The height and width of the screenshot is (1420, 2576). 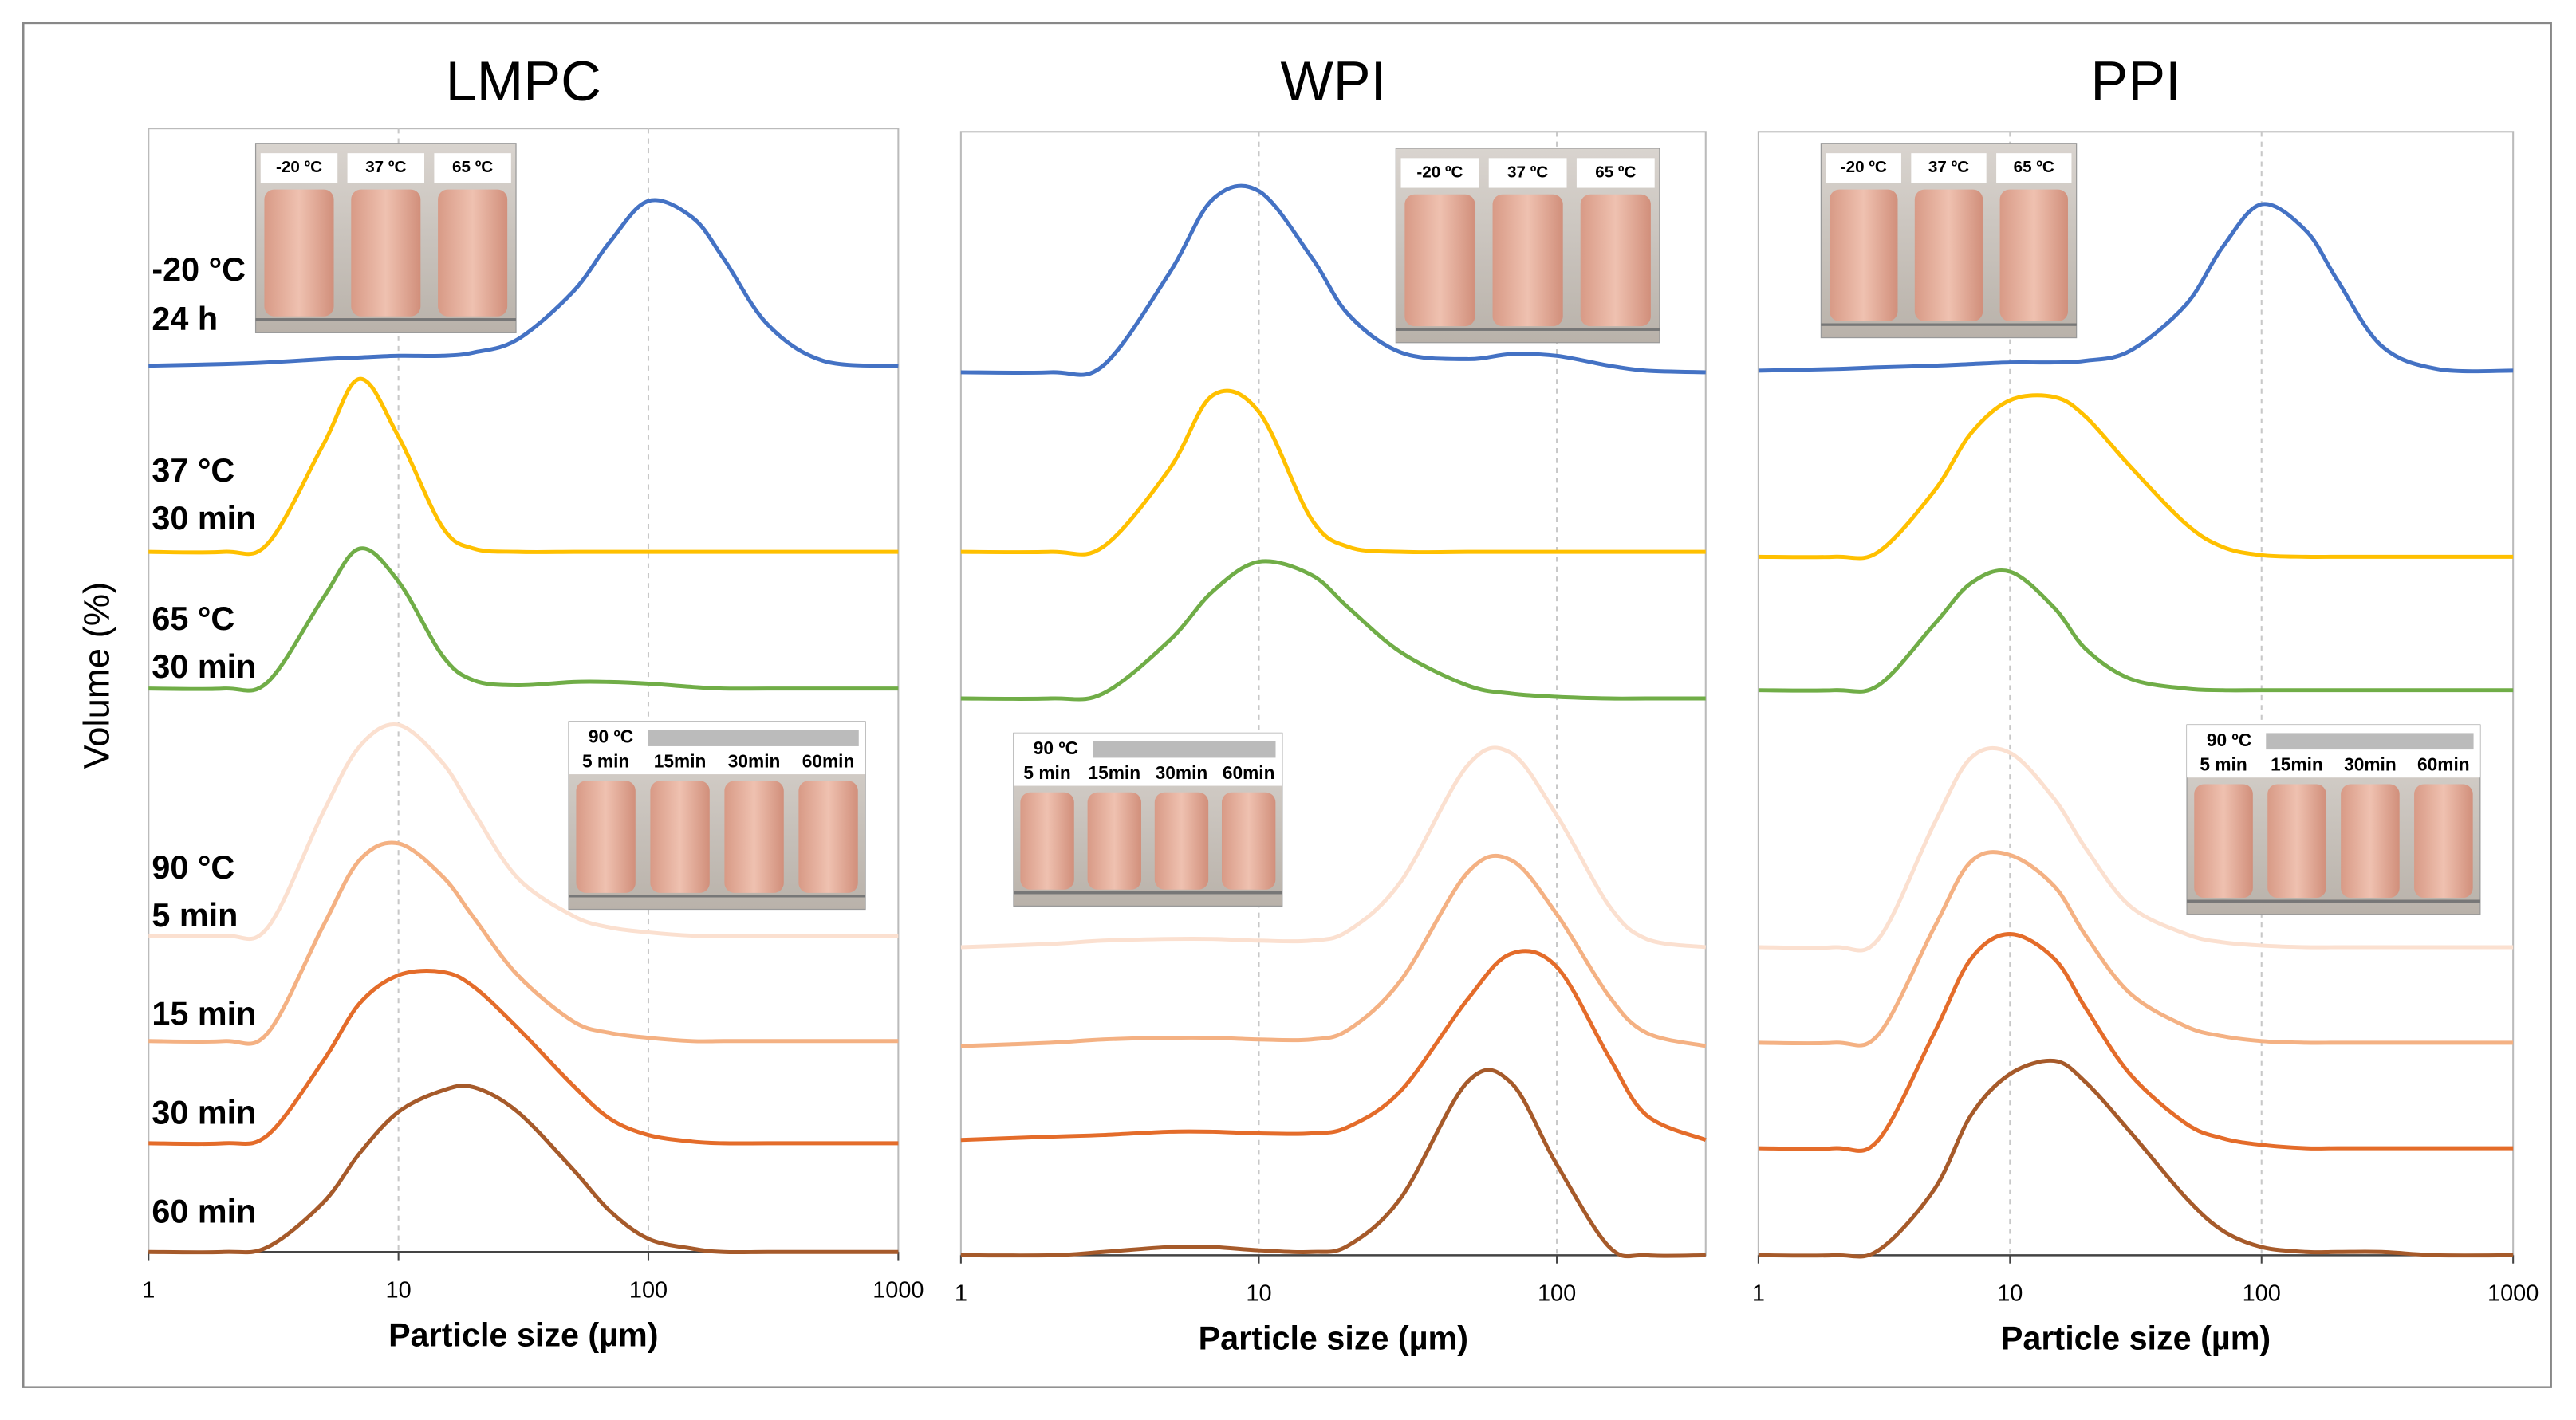 I want to click on series-label: 90 °C, so click(x=193, y=867).